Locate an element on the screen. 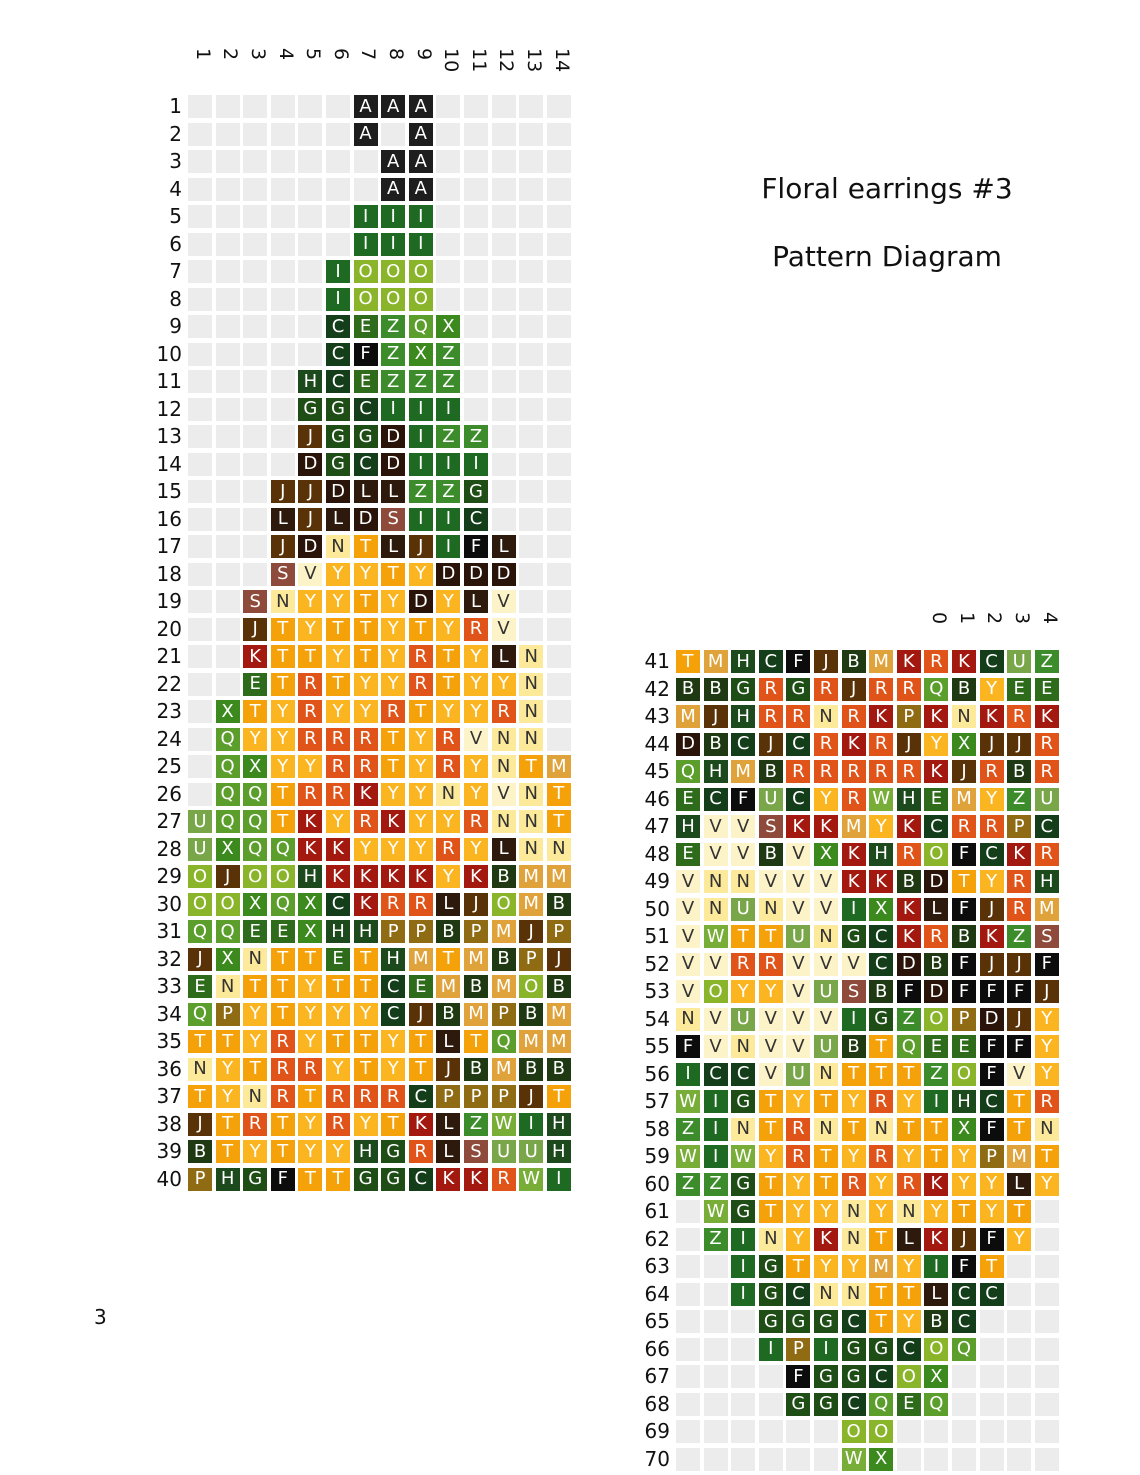 The height and width of the screenshot is (1475, 1140). row-number: 12 is located at coordinates (169, 408).